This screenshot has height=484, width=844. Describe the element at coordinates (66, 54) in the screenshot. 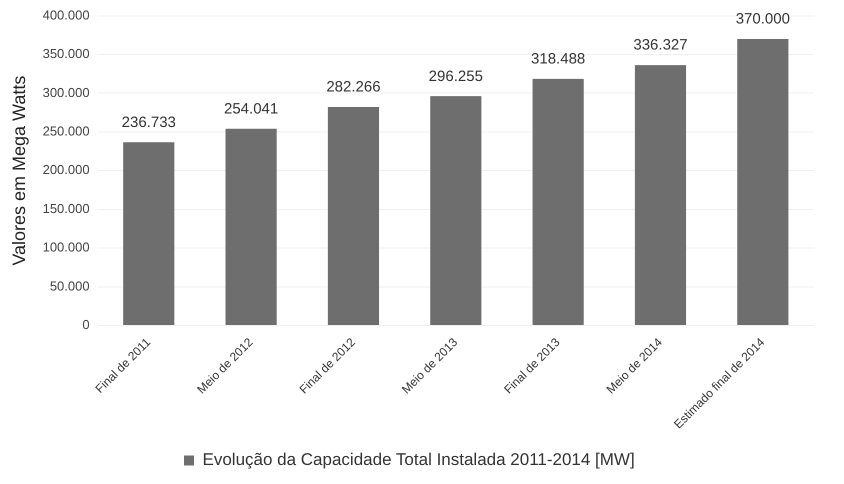

I see `y-tick-label: 350.000` at that location.